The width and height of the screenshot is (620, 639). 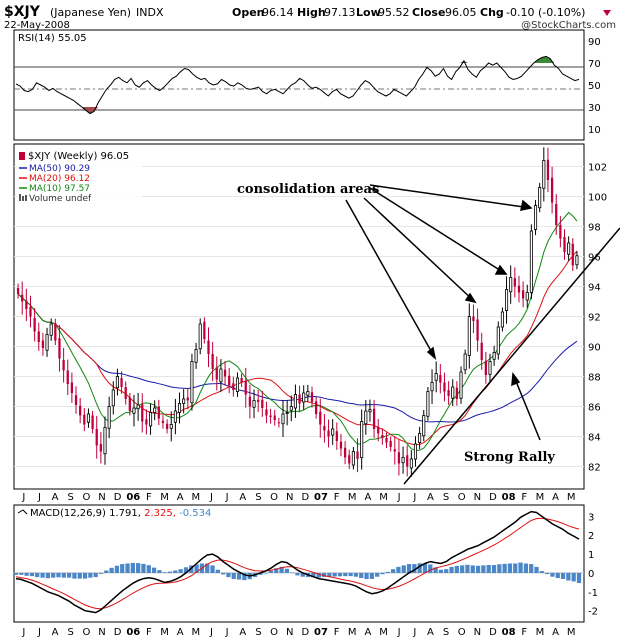 What do you see at coordinates (289, 497) in the screenshot?
I see `time-axis-label: N` at bounding box center [289, 497].